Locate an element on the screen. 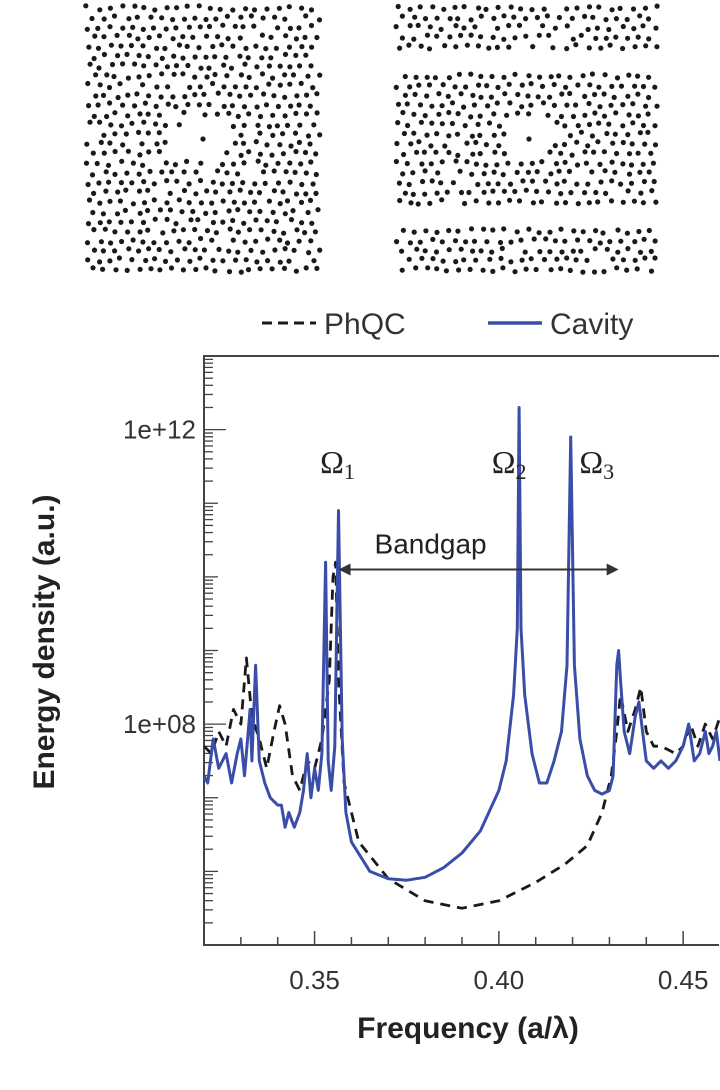 The height and width of the screenshot is (1090, 720). peak-annotation-symbol: Ω is located at coordinates (504, 462).